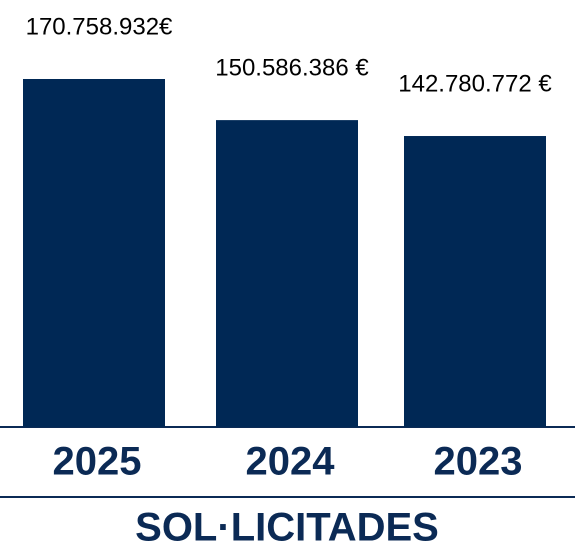 The height and width of the screenshot is (548, 575). I want to click on x-tick-label: 2024, so click(291, 462).